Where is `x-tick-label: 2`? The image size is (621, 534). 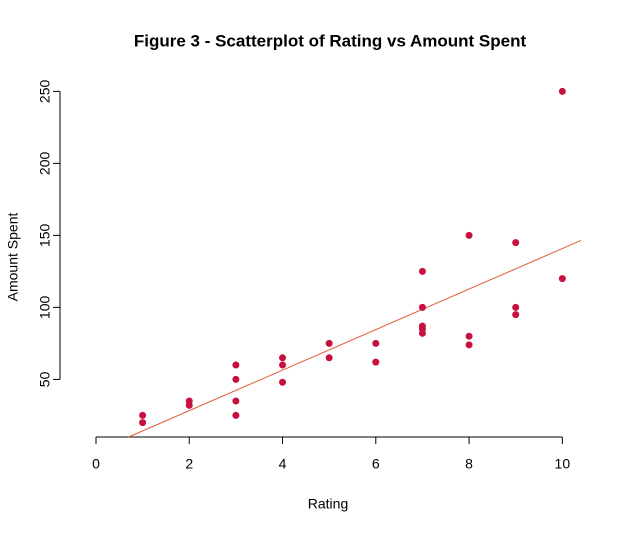 x-tick-label: 2 is located at coordinates (189, 464).